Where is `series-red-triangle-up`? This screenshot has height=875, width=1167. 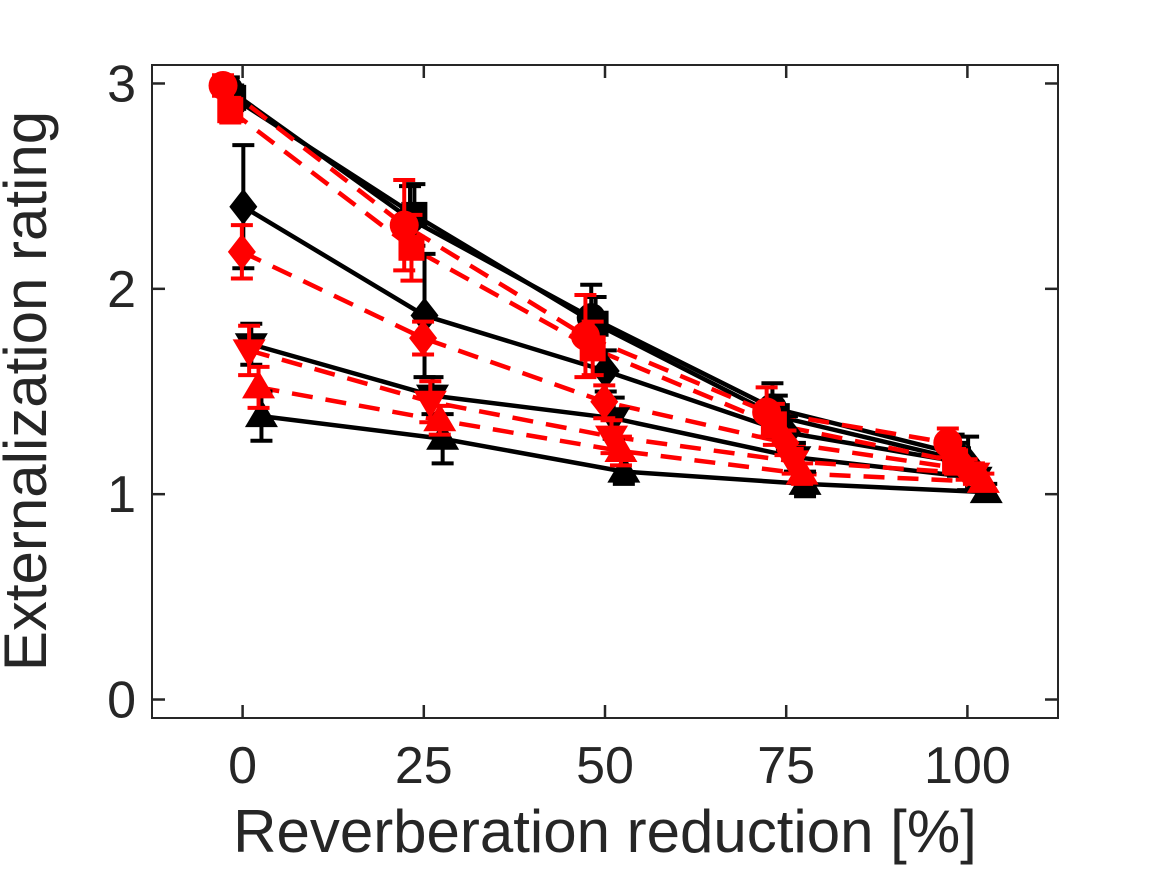
series-red-triangle-up is located at coordinates (621, 428).